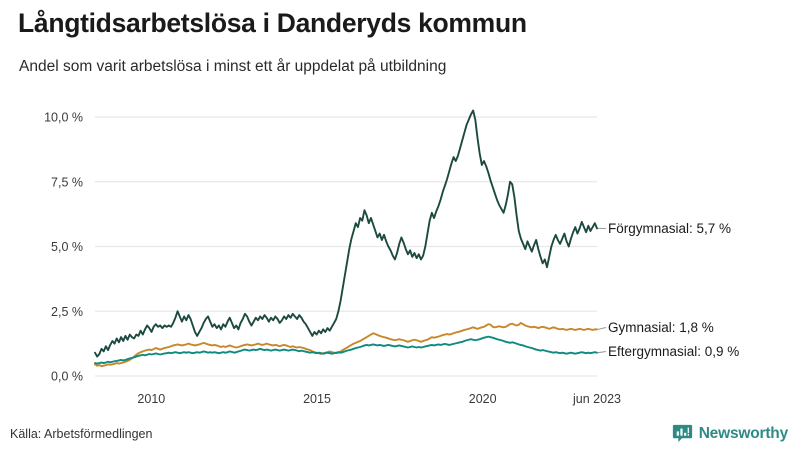 Image resolution: width=800 pixels, height=450 pixels. Describe the element at coordinates (743, 433) in the screenshot. I see `logo-wordmark: Newsworthy` at that location.